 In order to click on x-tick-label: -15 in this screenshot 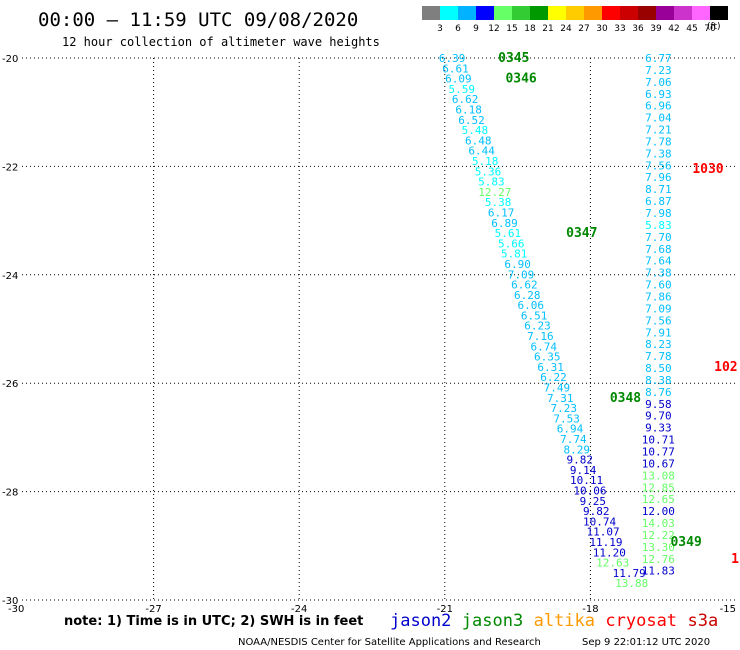, I will do `click(728, 609)`.